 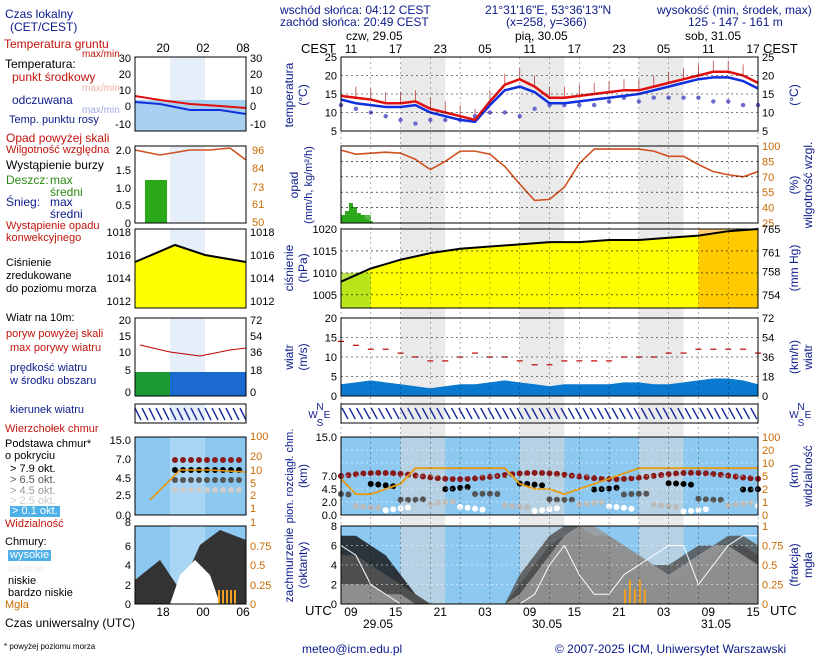 I want to click on wind-tick: 10, so click(x=331, y=358).